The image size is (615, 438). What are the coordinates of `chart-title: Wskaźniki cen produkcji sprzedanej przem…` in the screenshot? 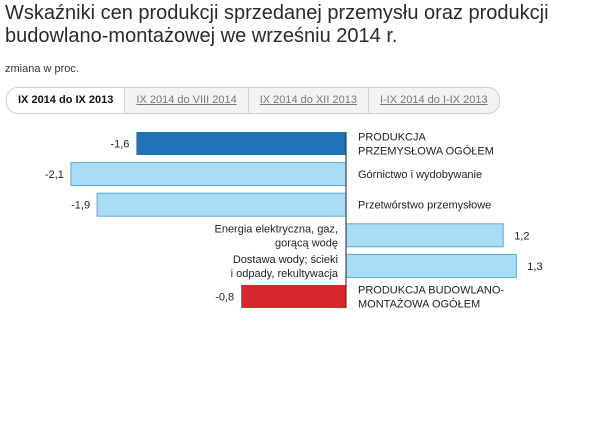 It's located at (277, 24).